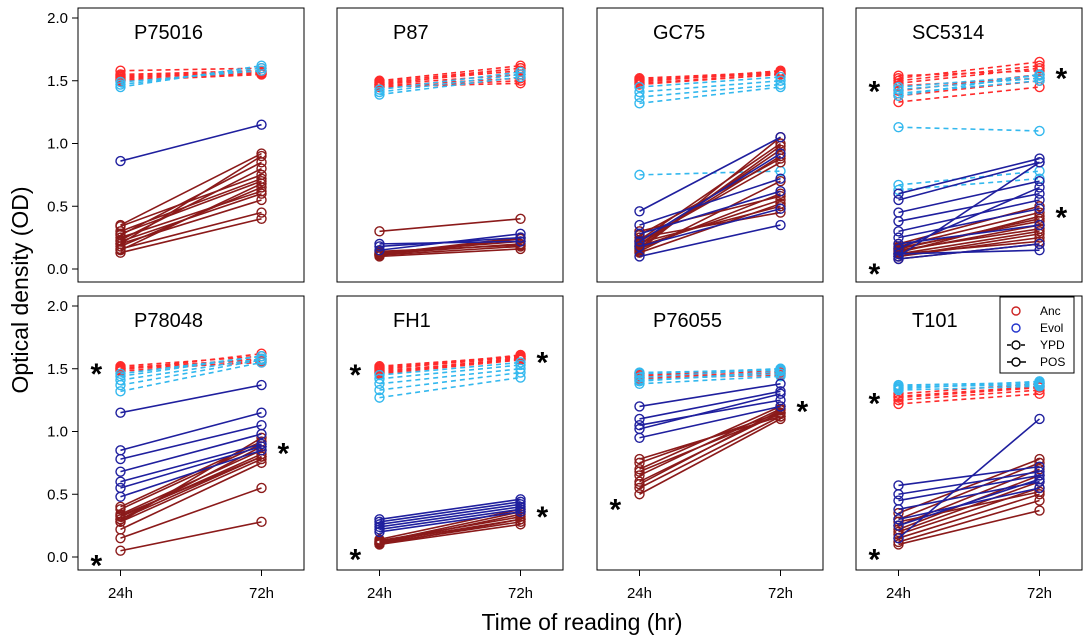 Image resolution: width=1085 pixels, height=643 pixels. I want to click on panel-p87: P87, so click(450, 145).